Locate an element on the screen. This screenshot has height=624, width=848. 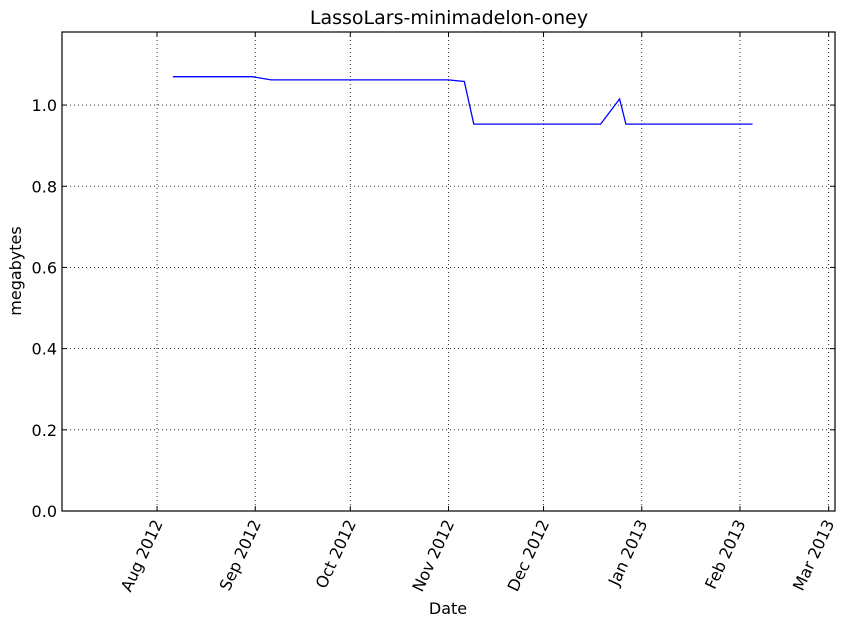
y-tick-label: 1.0 is located at coordinates (44, 105).